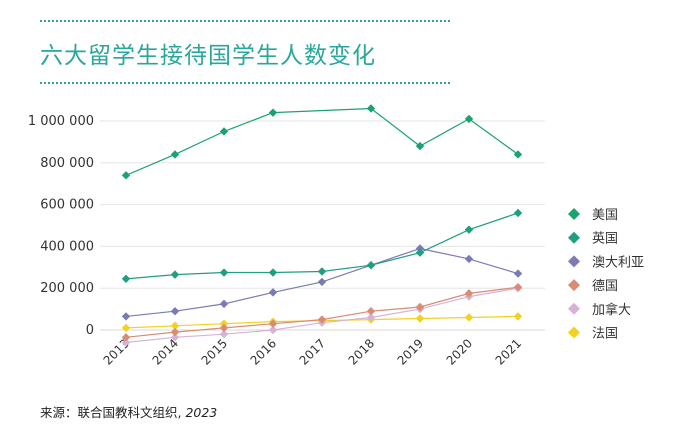 The width and height of the screenshot is (688, 442). Describe the element at coordinates (605, 239) in the screenshot. I see `legend-label: 英国` at that location.